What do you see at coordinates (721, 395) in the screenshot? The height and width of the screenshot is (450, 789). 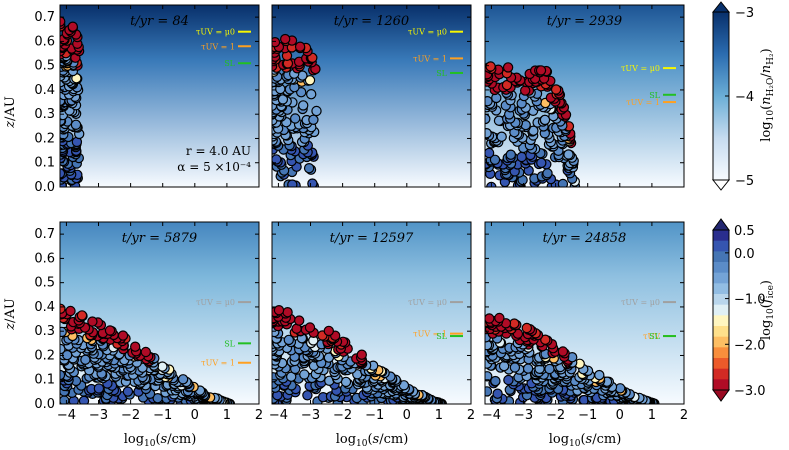 I see `colorbar-bottom-bottom-cap` at bounding box center [721, 395].